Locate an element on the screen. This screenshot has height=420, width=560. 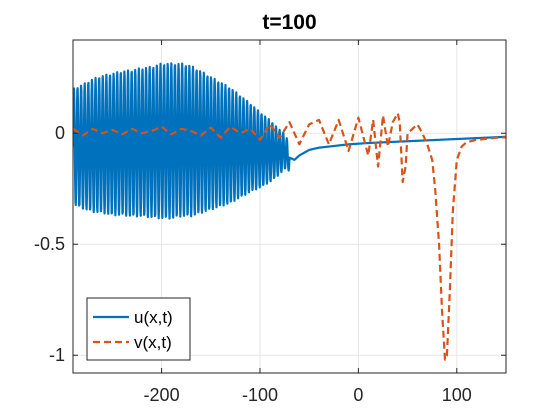
legend: u(x,t) v(x,t) is located at coordinates (138, 329).